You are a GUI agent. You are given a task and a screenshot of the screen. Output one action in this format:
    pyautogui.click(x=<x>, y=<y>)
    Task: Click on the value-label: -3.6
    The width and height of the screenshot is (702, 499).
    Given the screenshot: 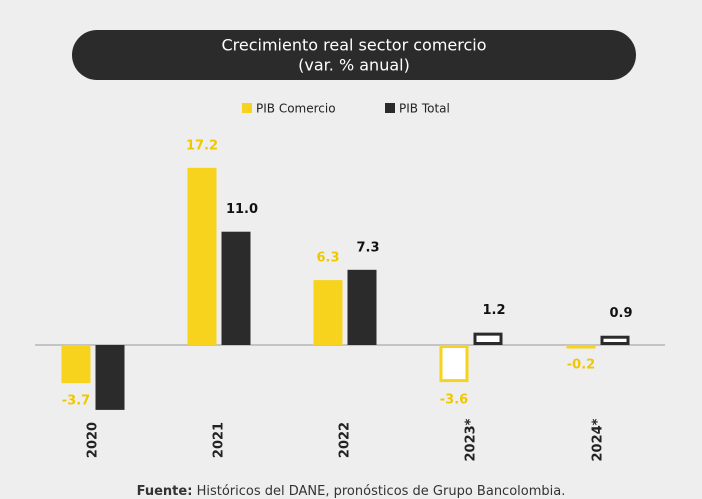 What is the action you would take?
    pyautogui.click(x=454, y=400)
    